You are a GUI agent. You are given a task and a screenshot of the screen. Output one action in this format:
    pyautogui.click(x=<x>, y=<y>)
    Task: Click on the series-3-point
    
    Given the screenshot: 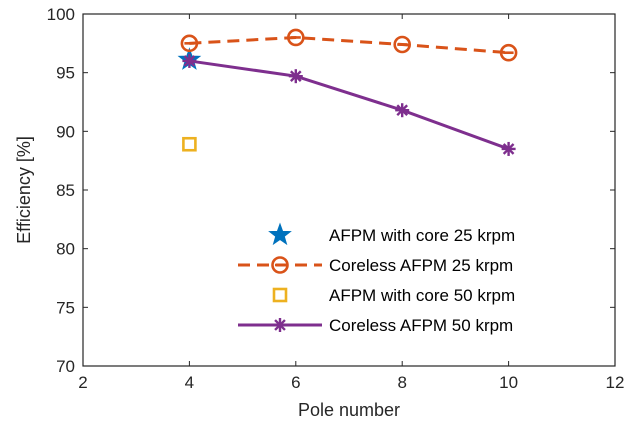 What is the action you would take?
    pyautogui.click(x=189, y=144)
    